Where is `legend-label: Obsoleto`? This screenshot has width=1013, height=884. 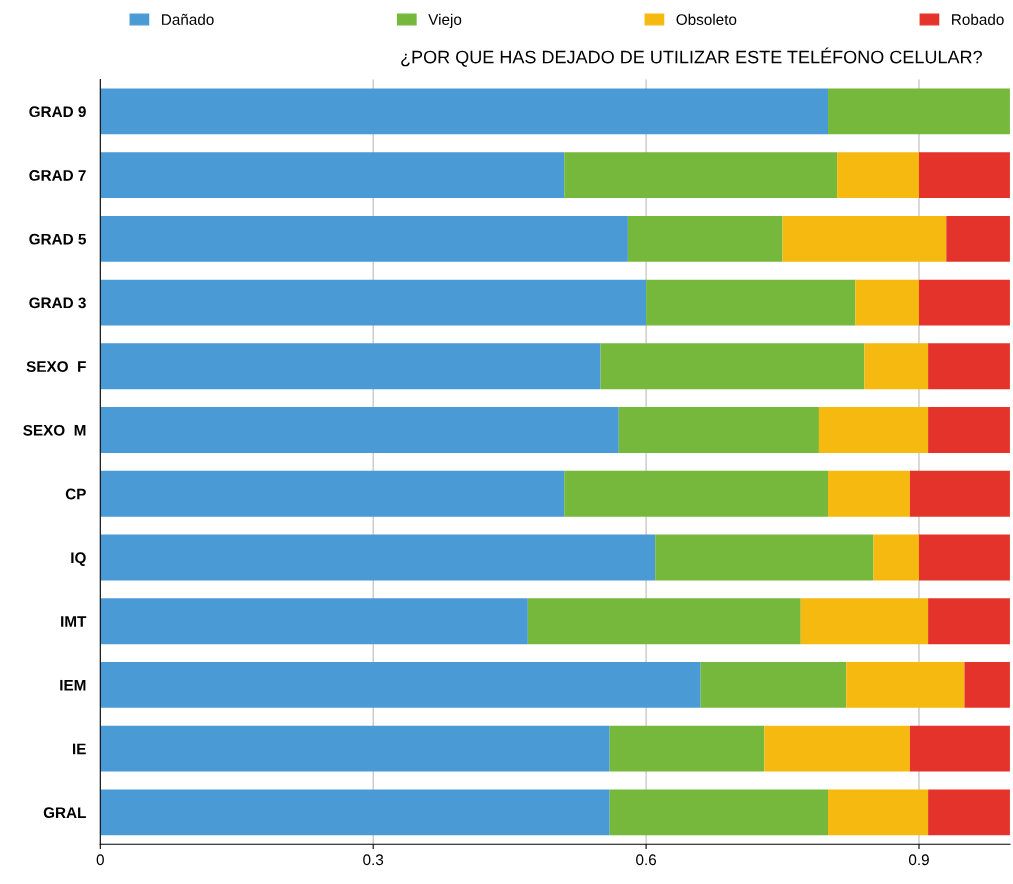
legend-label: Obsoleto is located at coordinates (706, 19).